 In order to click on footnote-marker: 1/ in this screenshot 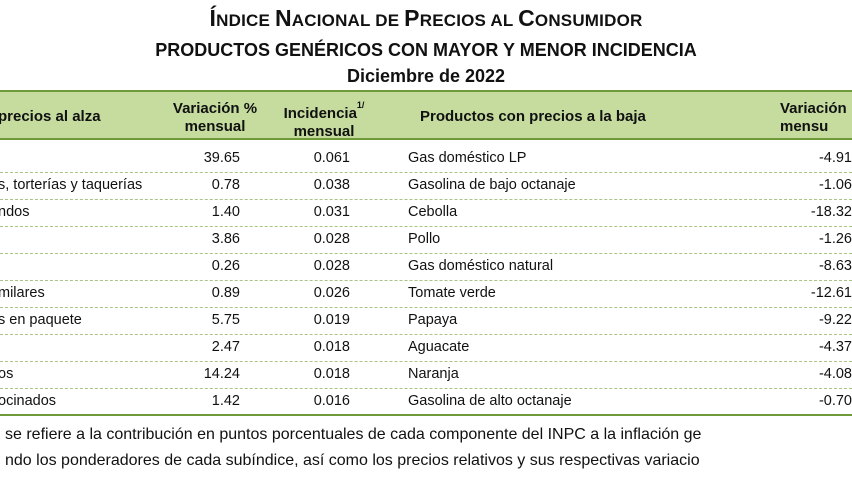, I will do `click(360, 105)`.